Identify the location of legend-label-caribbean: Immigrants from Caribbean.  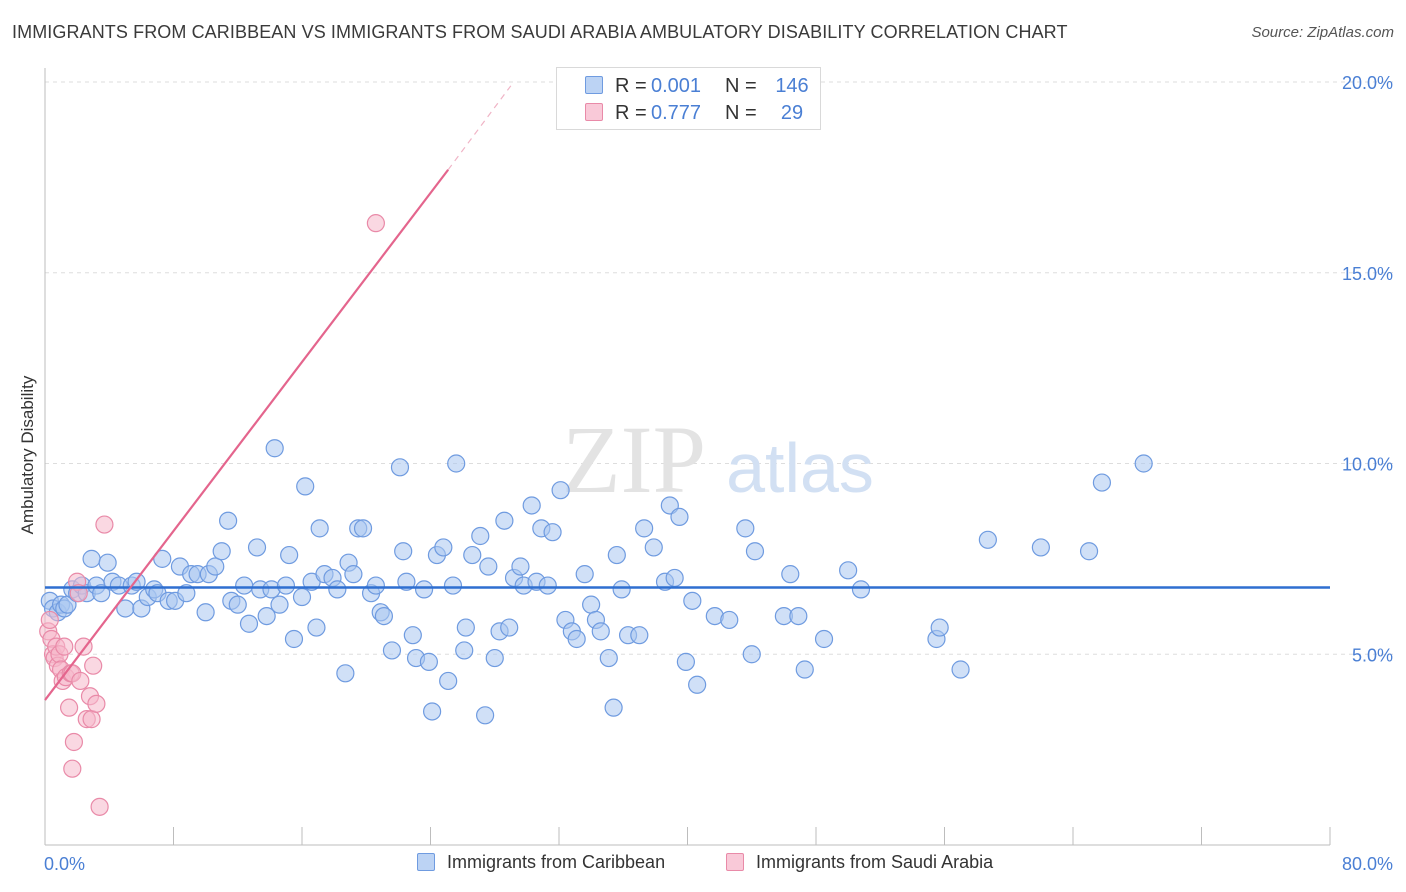
(556, 862).